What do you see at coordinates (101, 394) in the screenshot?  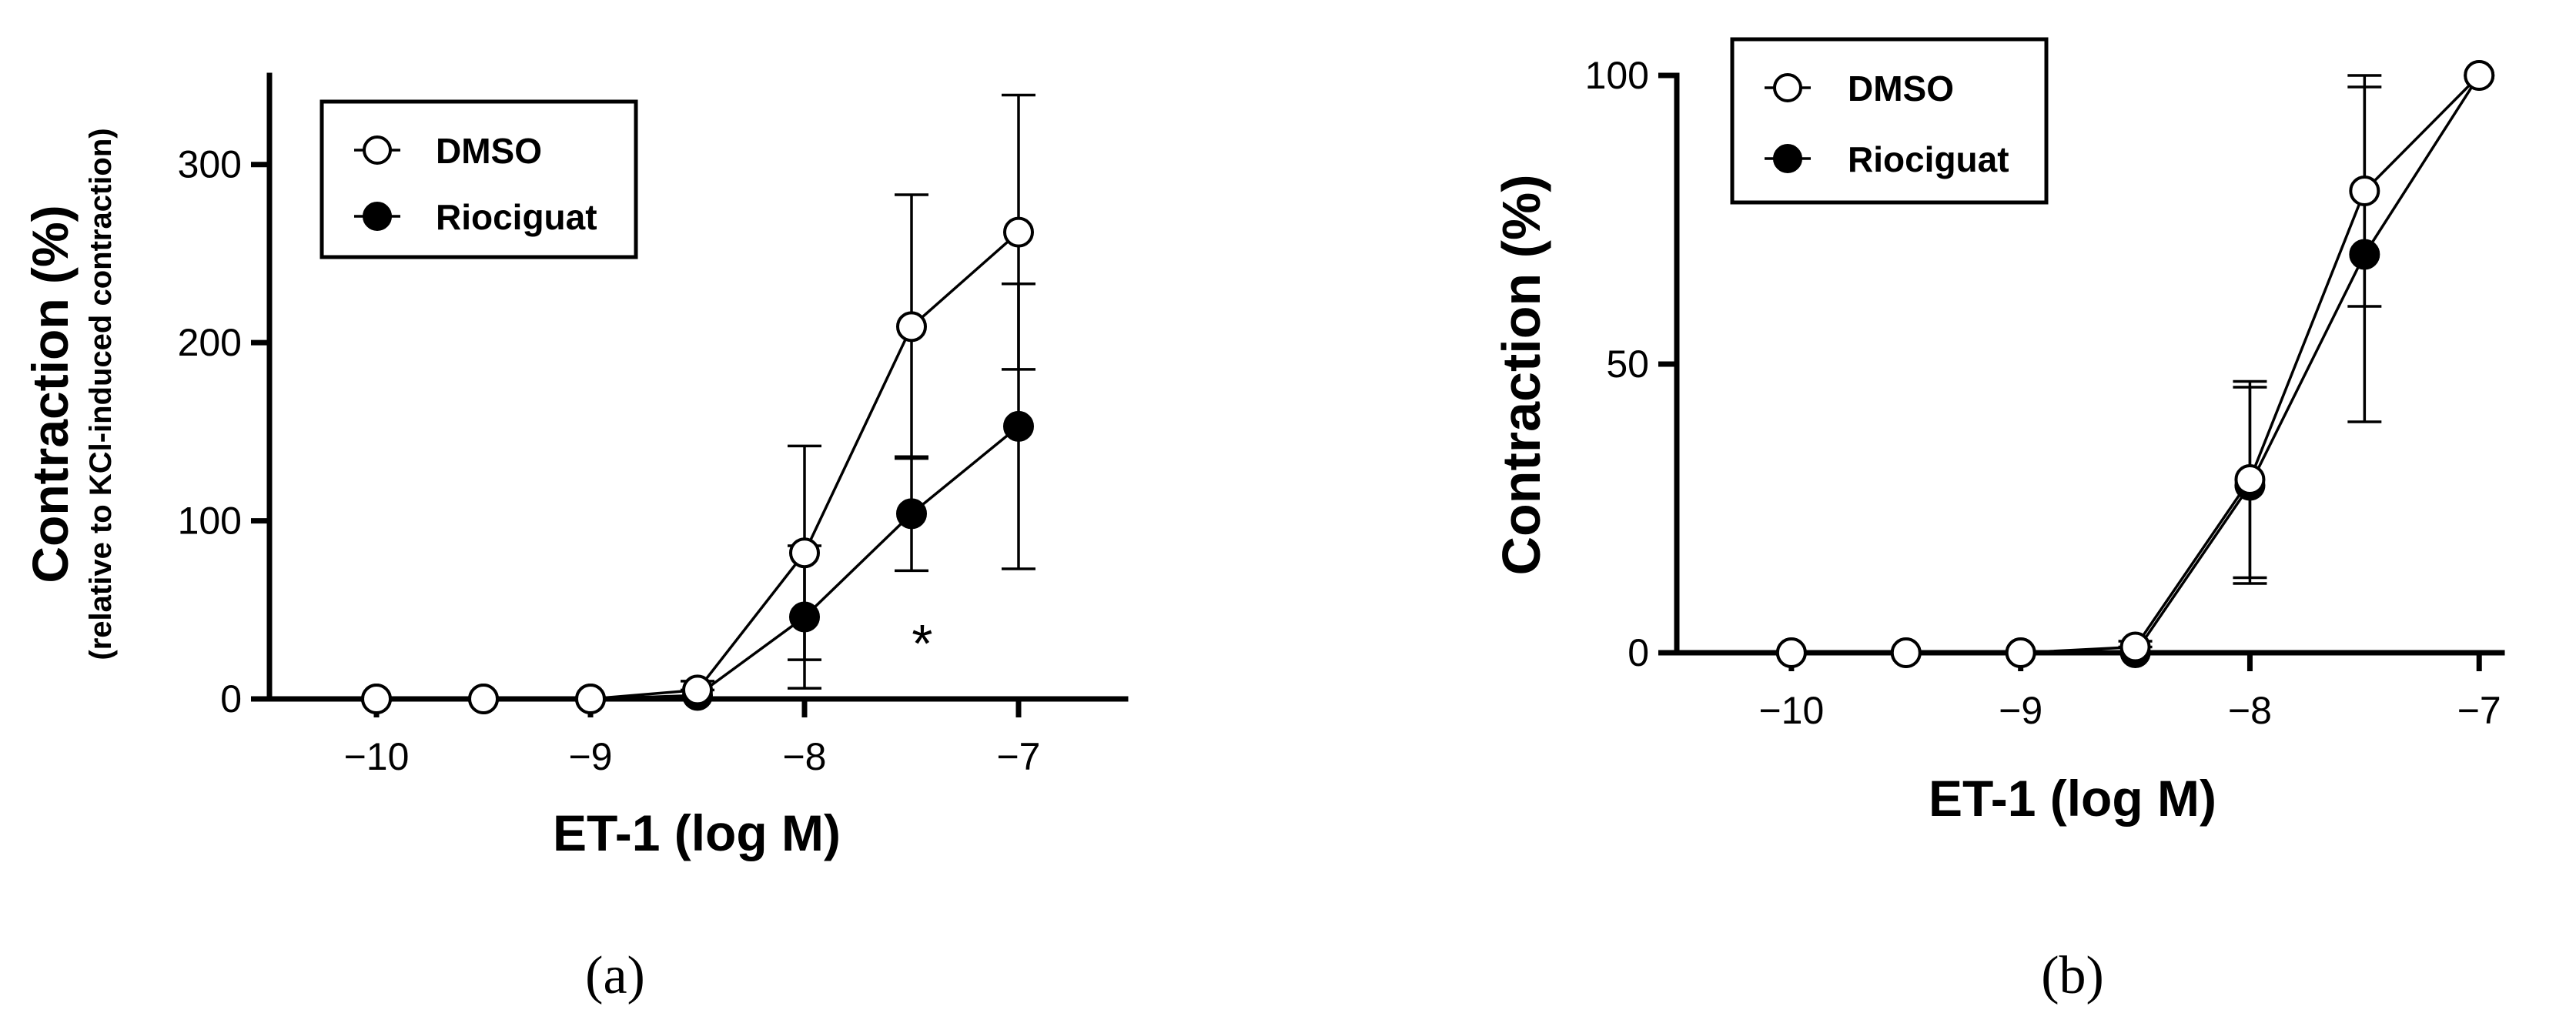 I see `y-axis-sublabel-a: (relative to KCl-induced contraction)` at bounding box center [101, 394].